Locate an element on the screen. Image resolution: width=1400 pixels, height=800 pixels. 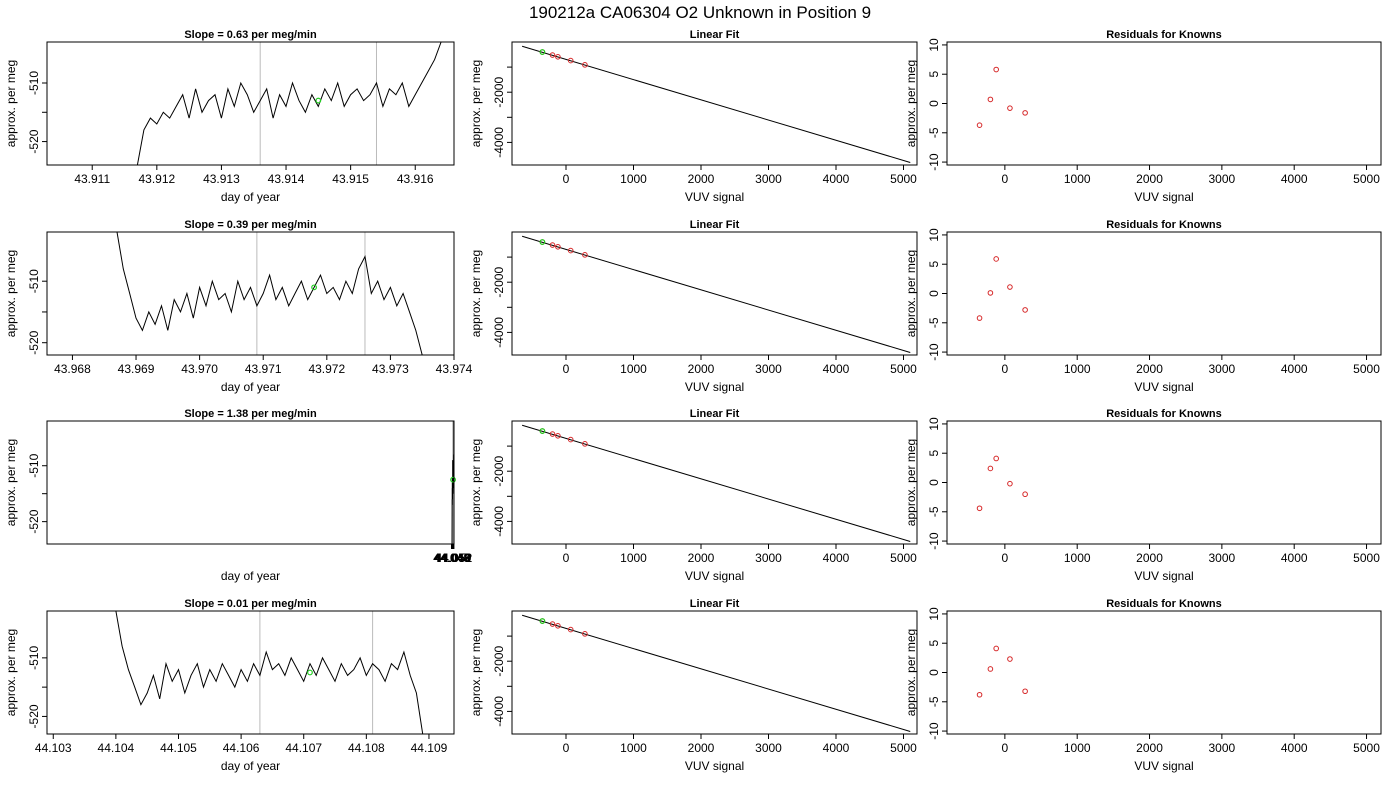
x-tick-label: 44.052 is located at coordinates (454, 558).